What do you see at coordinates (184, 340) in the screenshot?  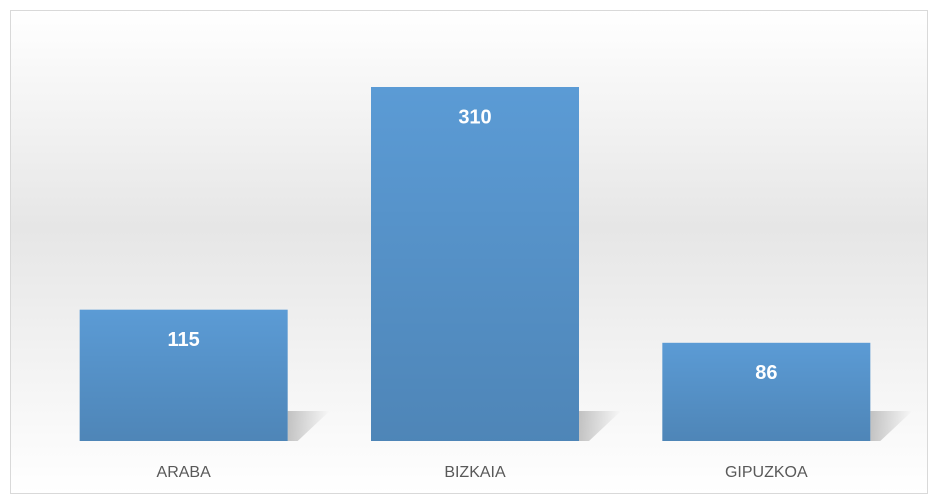 I see `data-label: 115` at bounding box center [184, 340].